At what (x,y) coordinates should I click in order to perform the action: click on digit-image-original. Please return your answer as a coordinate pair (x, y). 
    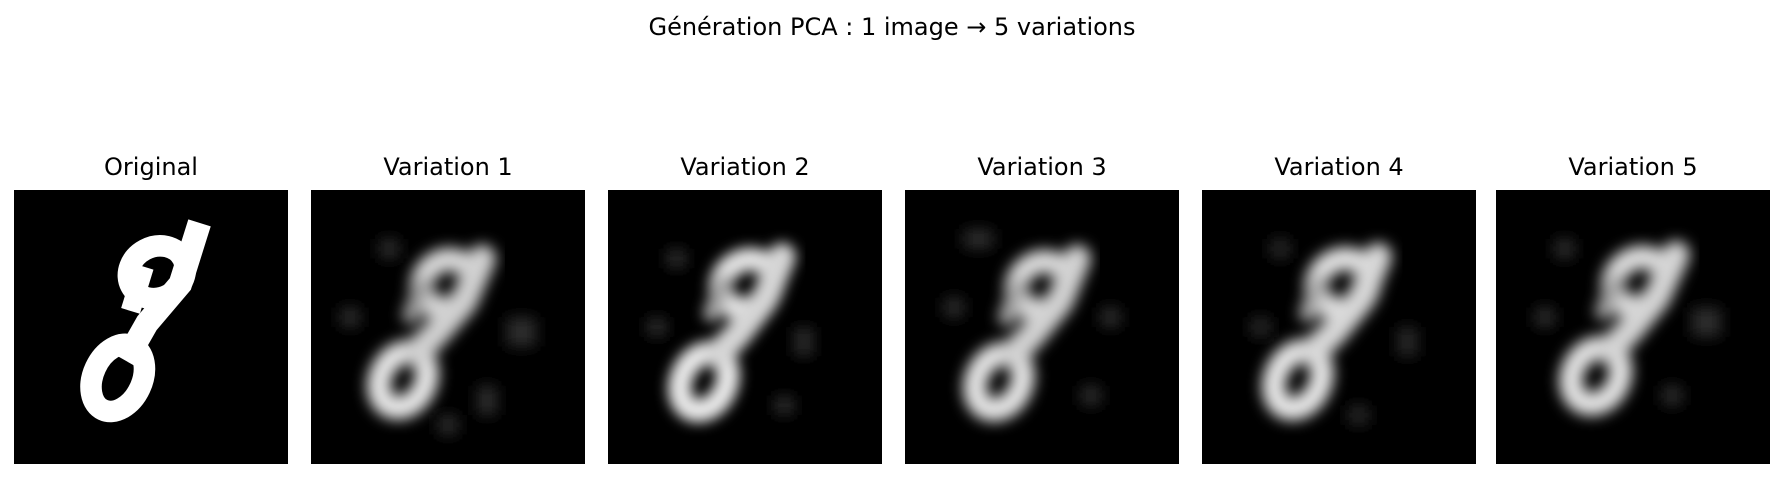
    Looking at the image, I should click on (151, 327).